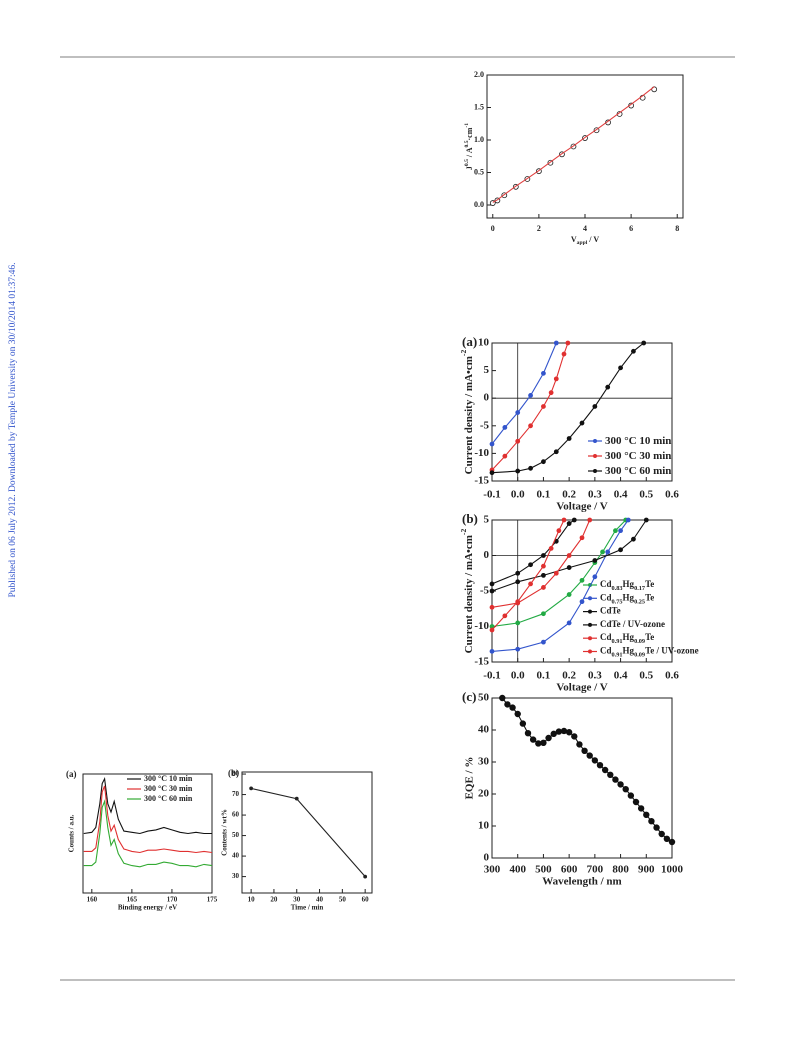  What do you see at coordinates (307, 908) in the screenshot?
I see `x-axis-label: Time / min` at bounding box center [307, 908].